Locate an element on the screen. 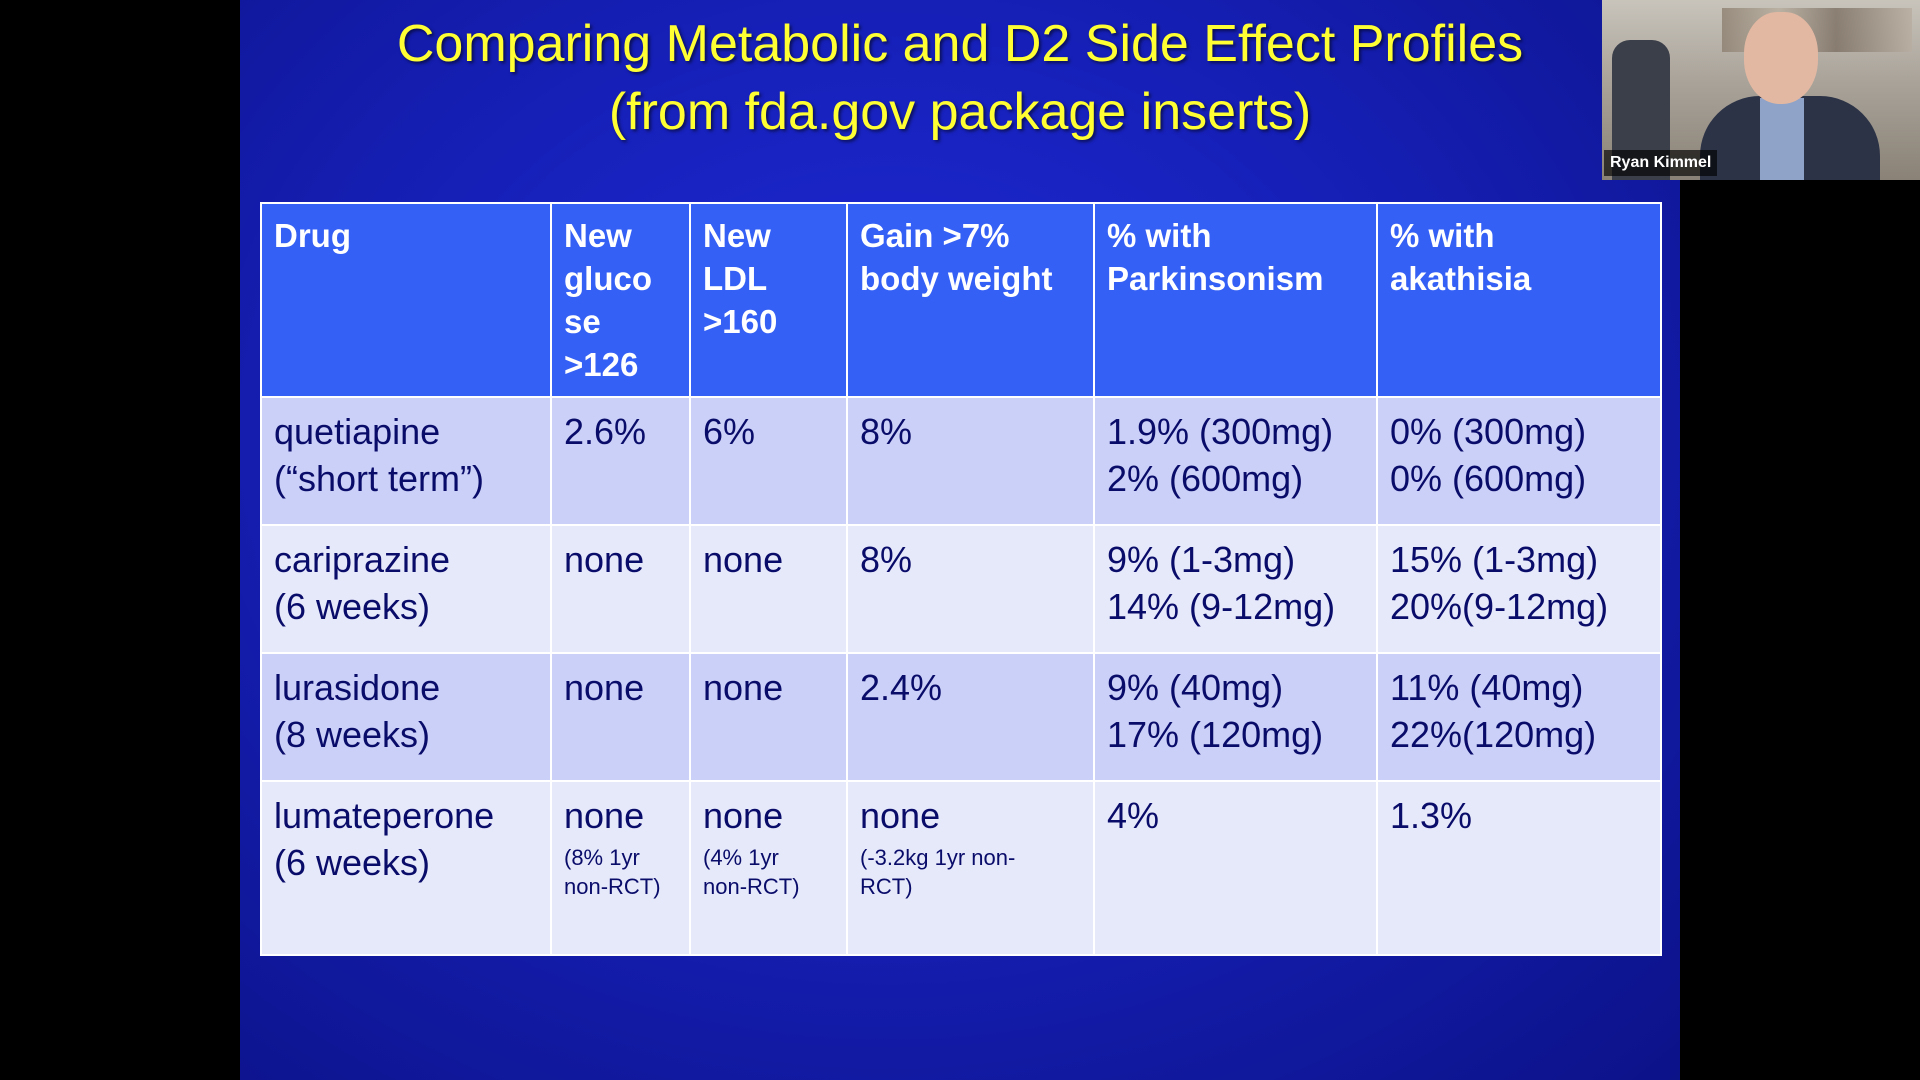  cell-line: lurasidone is located at coordinates (357, 687).